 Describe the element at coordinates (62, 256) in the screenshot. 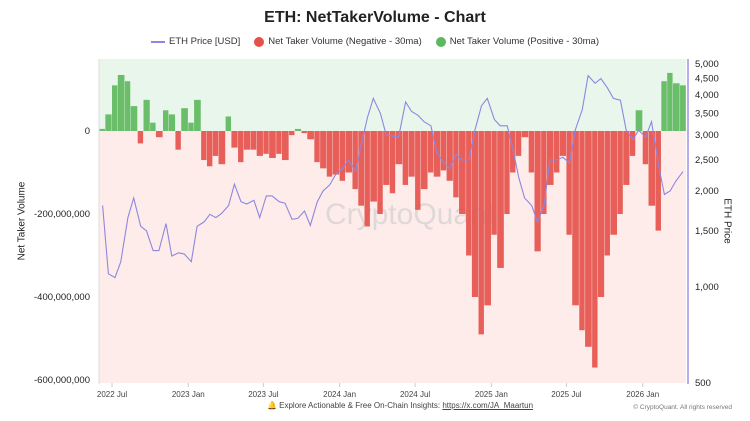

I see `left-axis-ticks: 0 -200,000,000 -400,000,000 -600,000,000` at that location.